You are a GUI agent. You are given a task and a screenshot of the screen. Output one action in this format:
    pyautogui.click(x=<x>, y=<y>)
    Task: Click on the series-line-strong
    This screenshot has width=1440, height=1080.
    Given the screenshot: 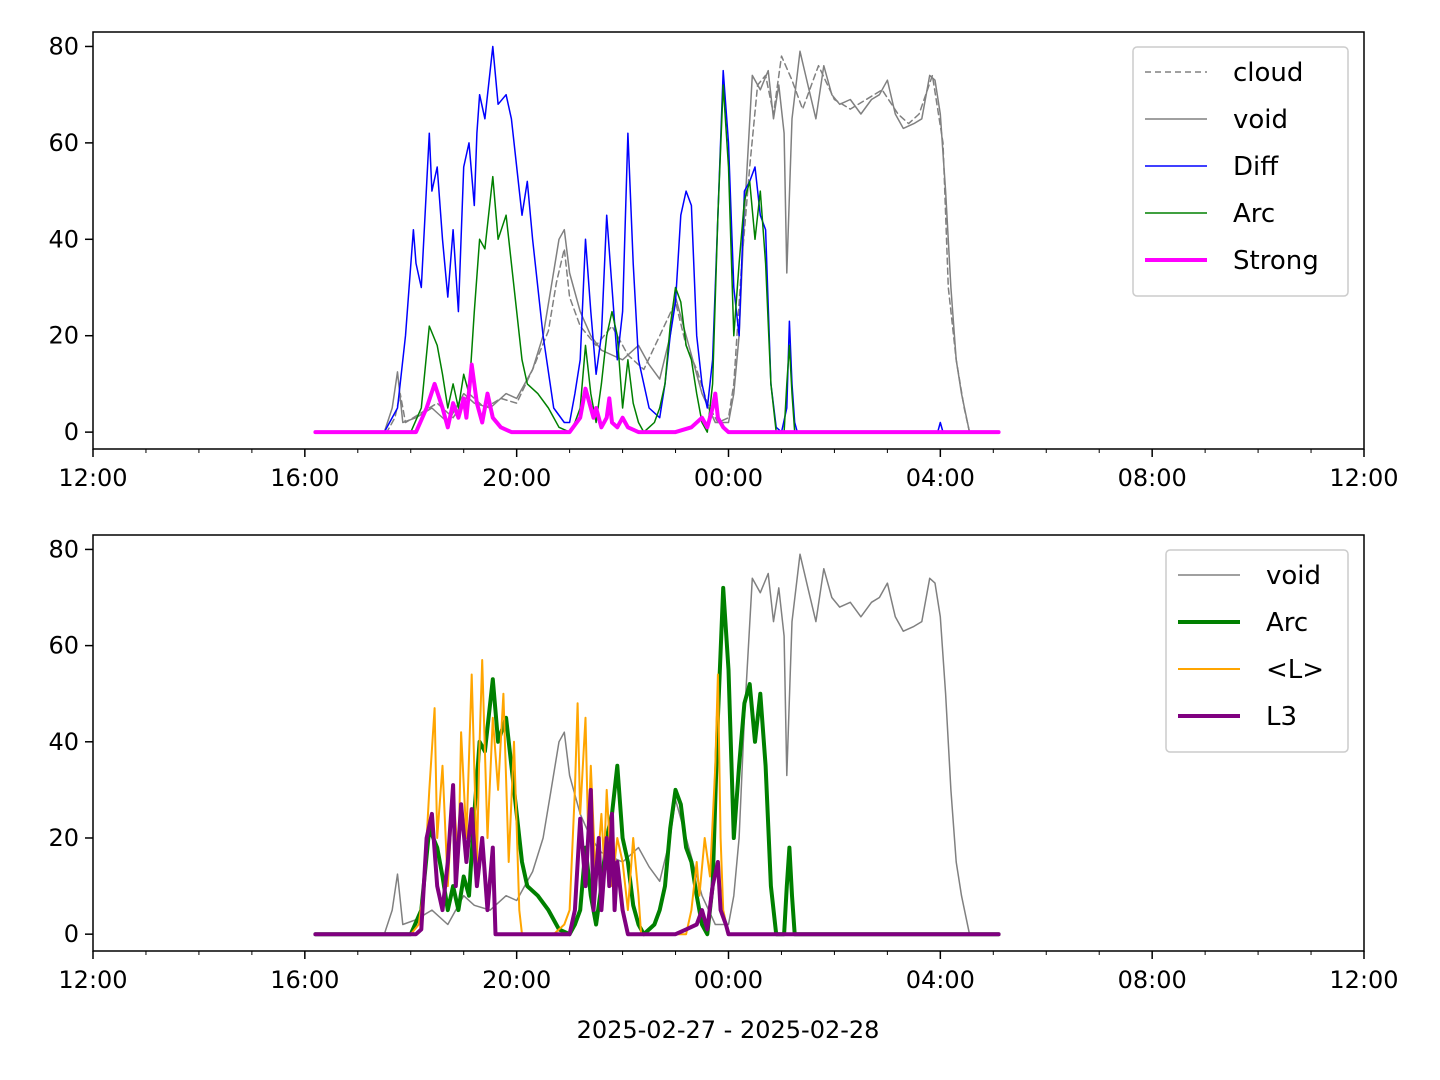 What is the action you would take?
    pyautogui.click(x=657, y=398)
    